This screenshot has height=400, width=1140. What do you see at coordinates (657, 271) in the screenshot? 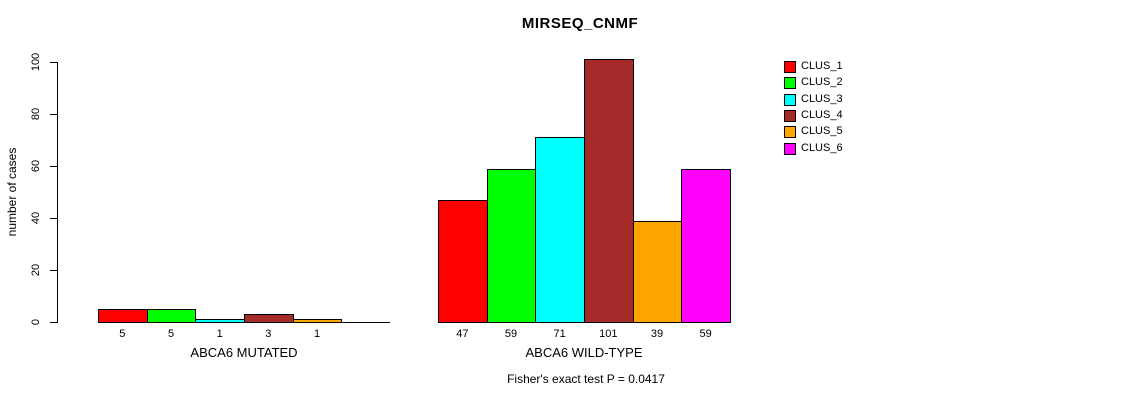
I see `bar-clus_5-group2` at bounding box center [657, 271].